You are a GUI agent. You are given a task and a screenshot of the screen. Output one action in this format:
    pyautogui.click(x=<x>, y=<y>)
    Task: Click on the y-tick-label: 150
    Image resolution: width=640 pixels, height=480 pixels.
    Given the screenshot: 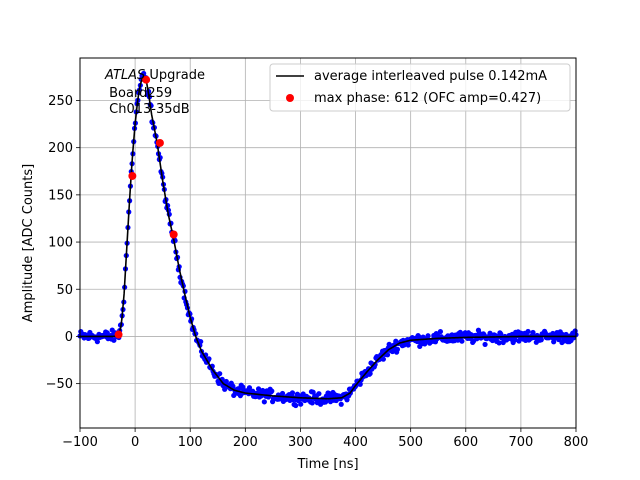 What is the action you would take?
    pyautogui.click(x=60, y=195)
    